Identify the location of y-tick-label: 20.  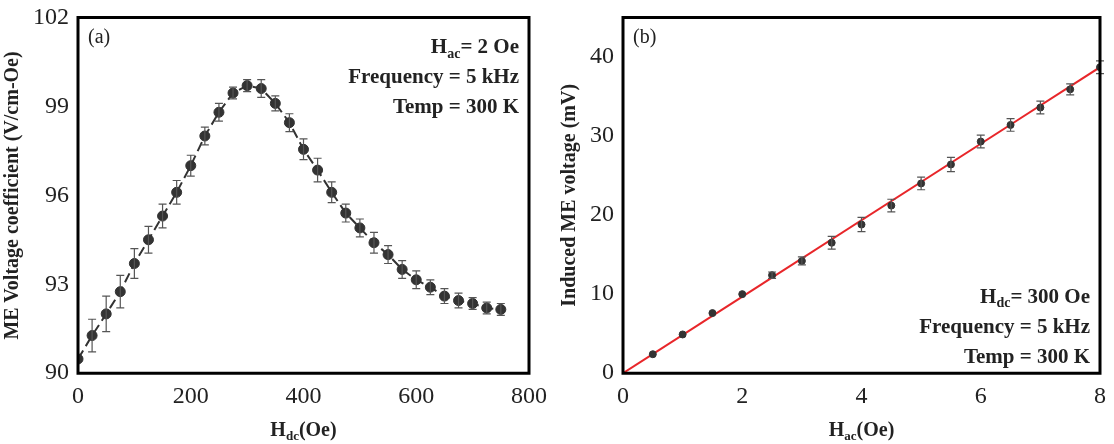
(602, 213).